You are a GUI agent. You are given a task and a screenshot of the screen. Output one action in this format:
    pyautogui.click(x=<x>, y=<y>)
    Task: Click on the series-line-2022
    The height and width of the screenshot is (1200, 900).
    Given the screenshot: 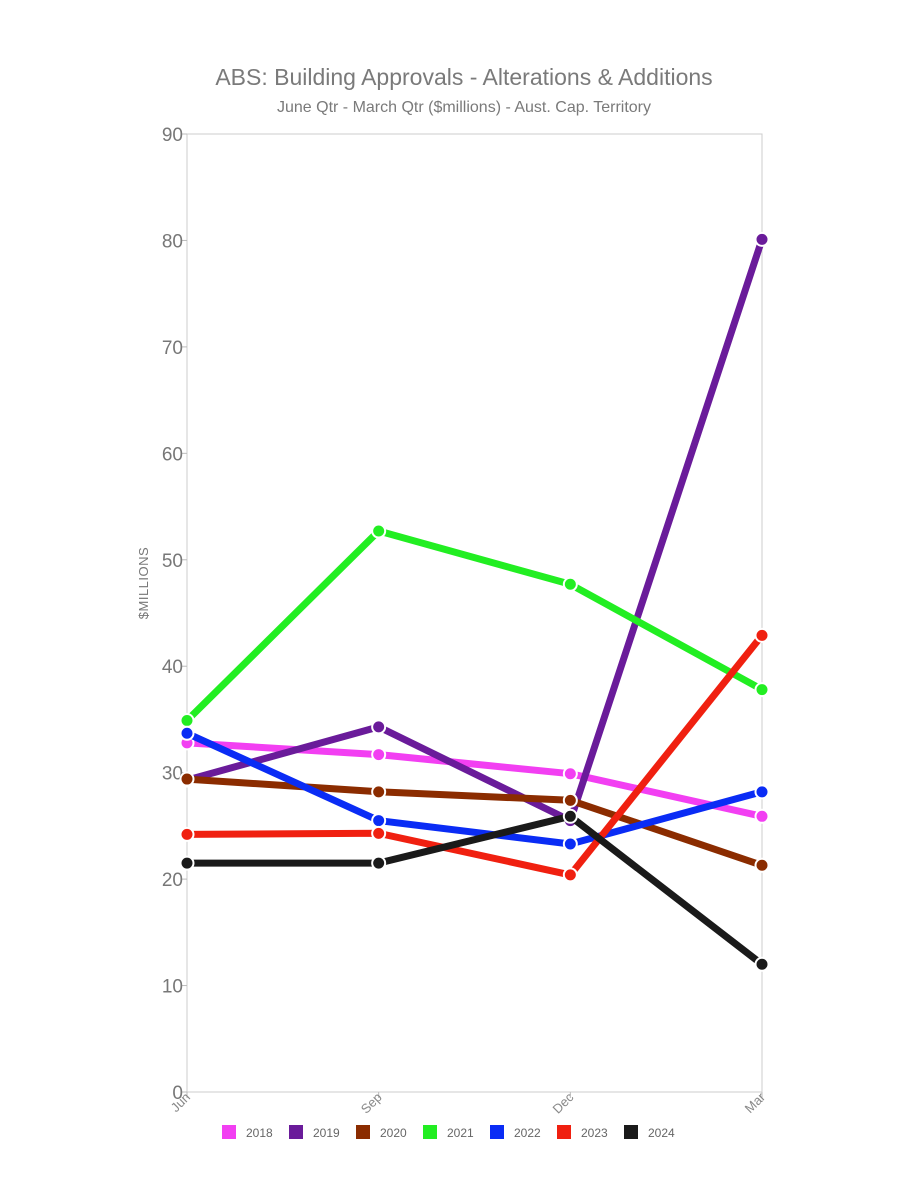 What is the action you would take?
    pyautogui.click(x=474, y=788)
    